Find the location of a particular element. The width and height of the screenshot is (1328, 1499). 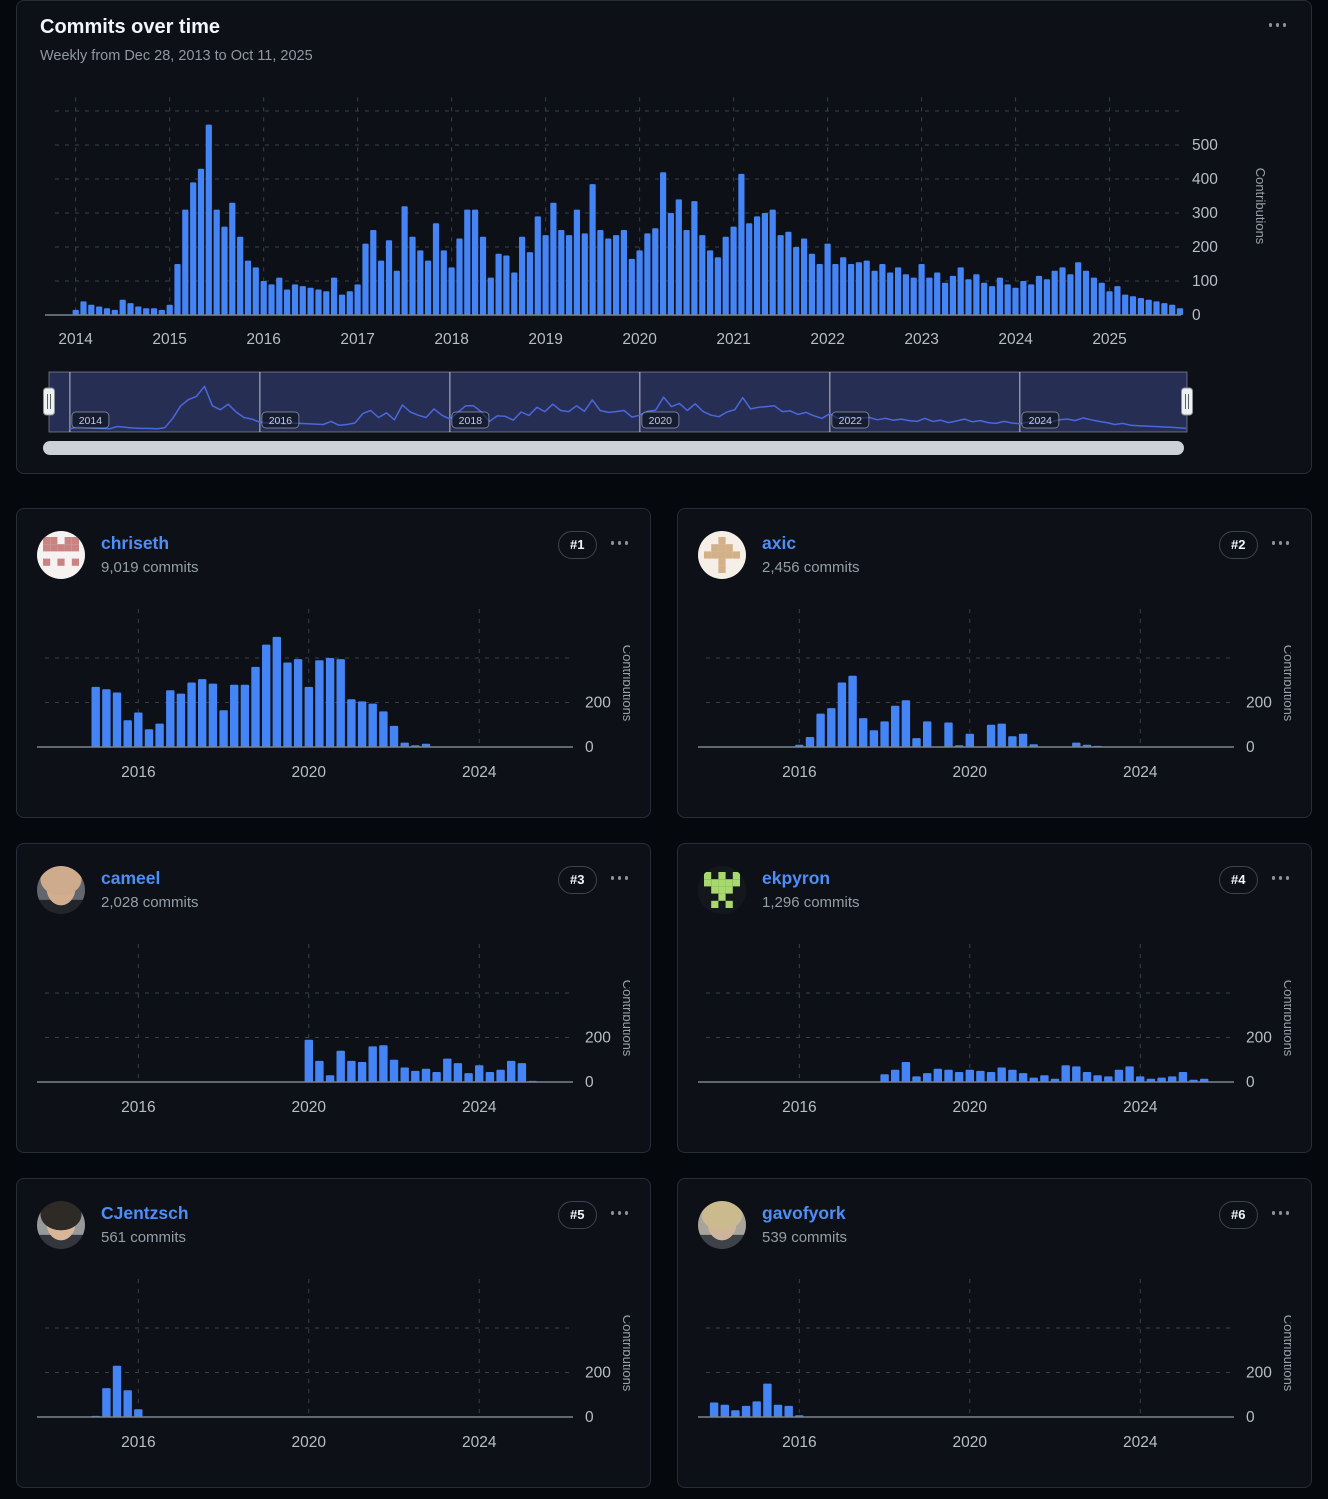

contributor-name-link: CJentzsch is located at coordinates (145, 1213).